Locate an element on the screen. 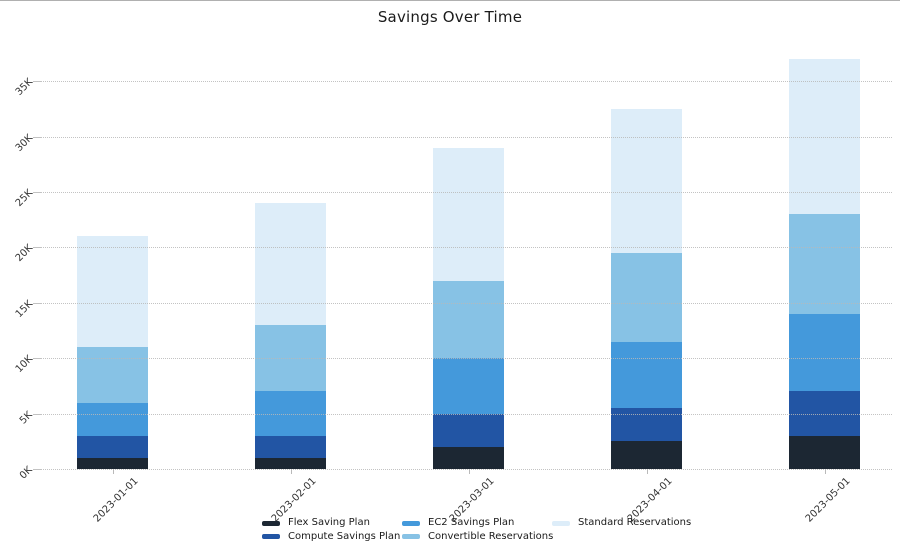 The height and width of the screenshot is (552, 900). legend-item-label: Convertible Reservations is located at coordinates (491, 536).